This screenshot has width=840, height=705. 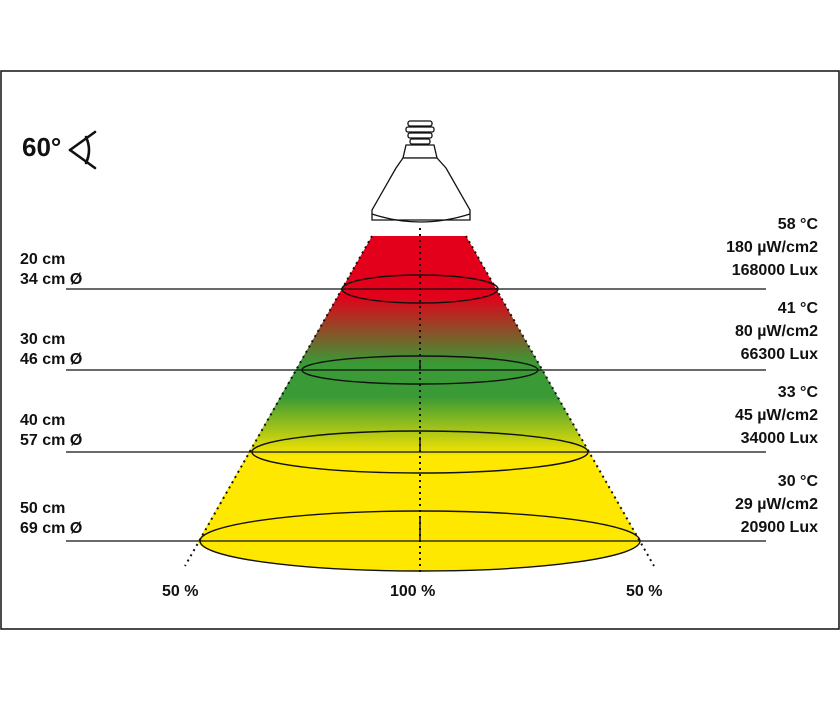 What do you see at coordinates (51, 279) in the screenshot?
I see `band-1-diameter: 34 cm Ø` at bounding box center [51, 279].